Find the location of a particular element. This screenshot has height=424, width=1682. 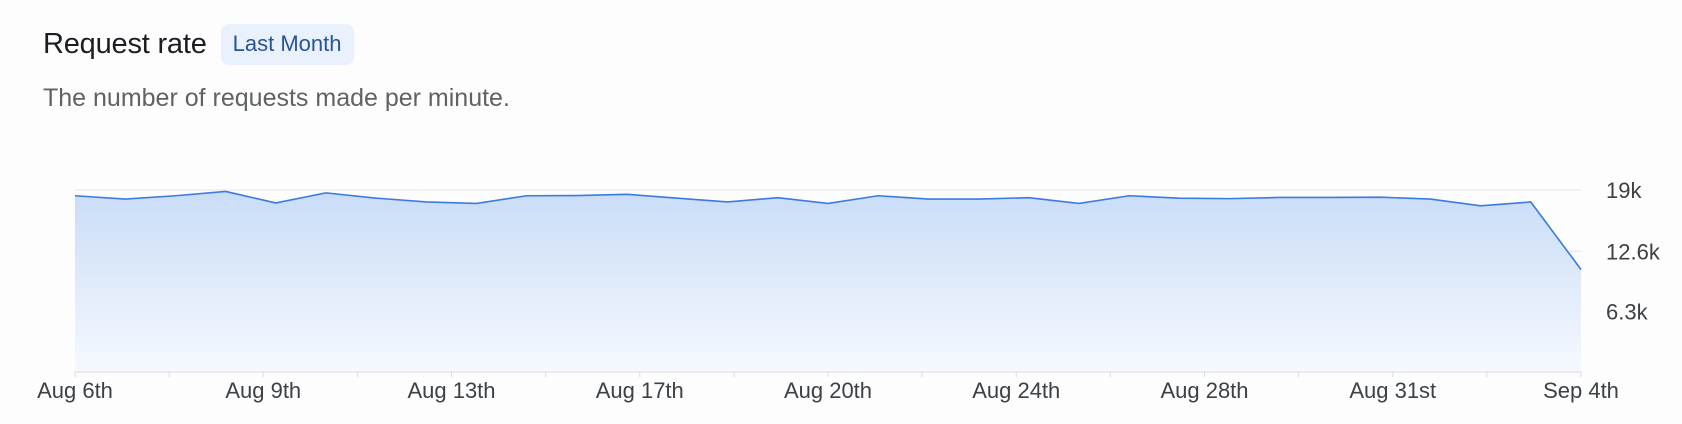

x-tick-label: Aug 20th is located at coordinates (828, 390).